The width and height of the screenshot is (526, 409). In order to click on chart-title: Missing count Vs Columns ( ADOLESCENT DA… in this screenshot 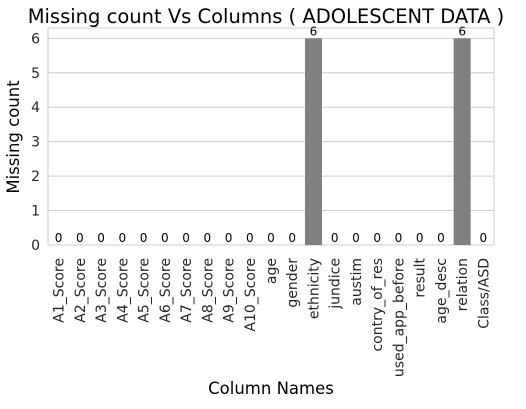, I will do `click(266, 16)`.